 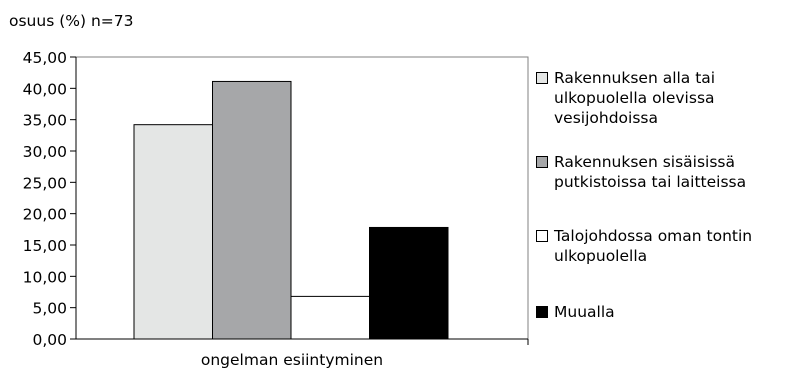 What do you see at coordinates (49, 309) in the screenshot?
I see `y-tick-label: 5,00` at bounding box center [49, 309].